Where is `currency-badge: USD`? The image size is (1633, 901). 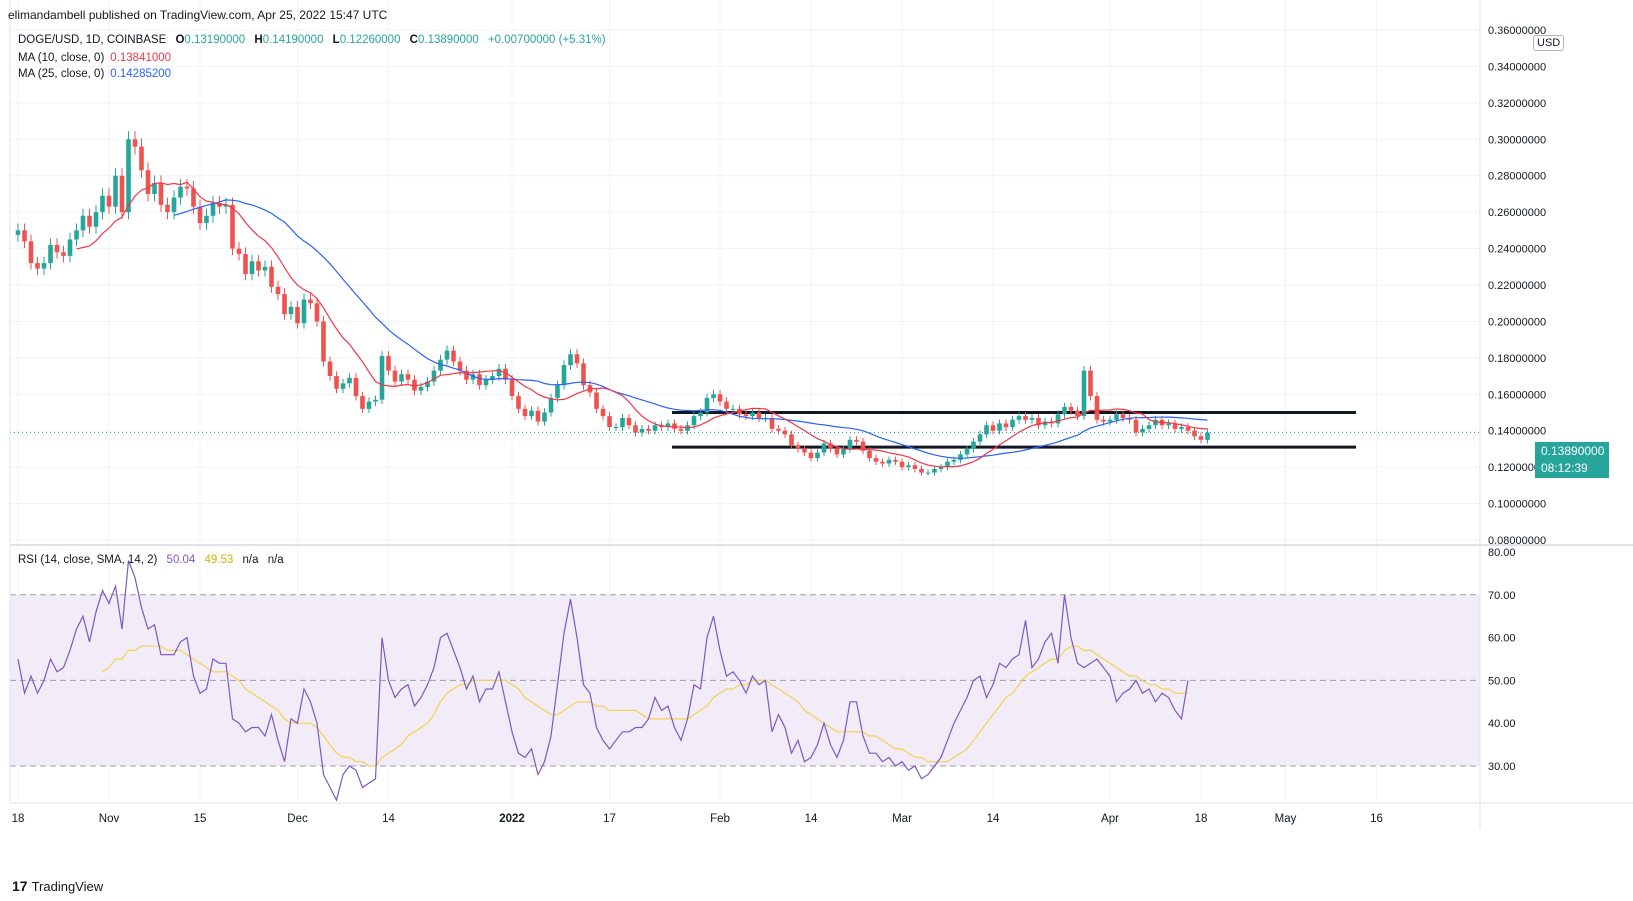 currency-badge: USD is located at coordinates (1549, 43).